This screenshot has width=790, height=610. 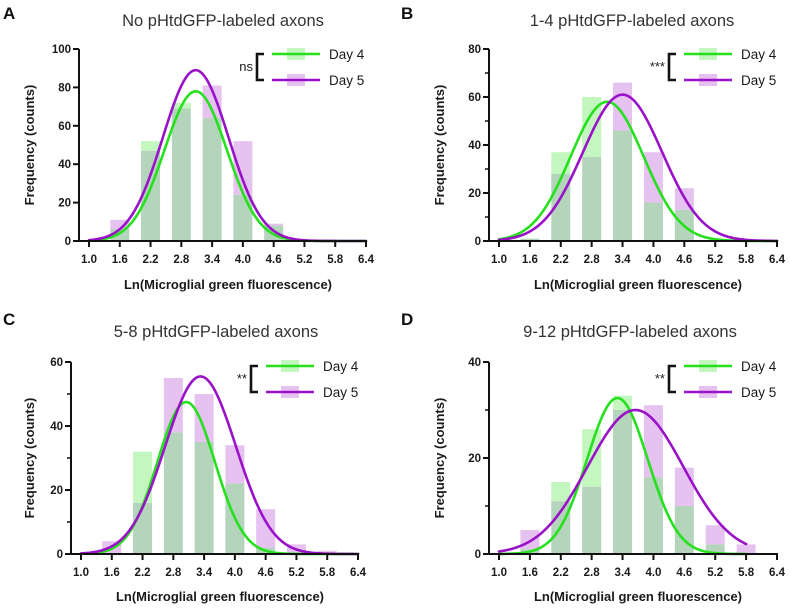 I want to click on significance-label: ***, so click(x=657, y=66).